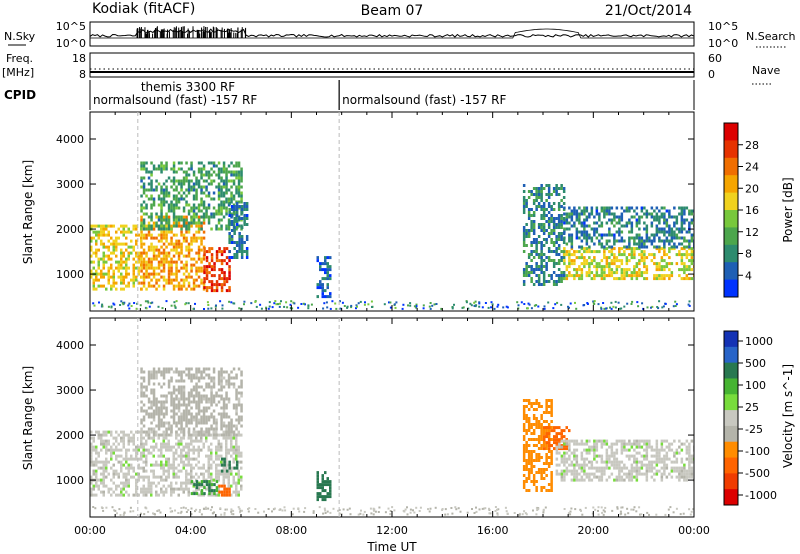 This screenshot has width=800, height=554. I want to click on colorbar-tick-label: -100, so click(757, 451).